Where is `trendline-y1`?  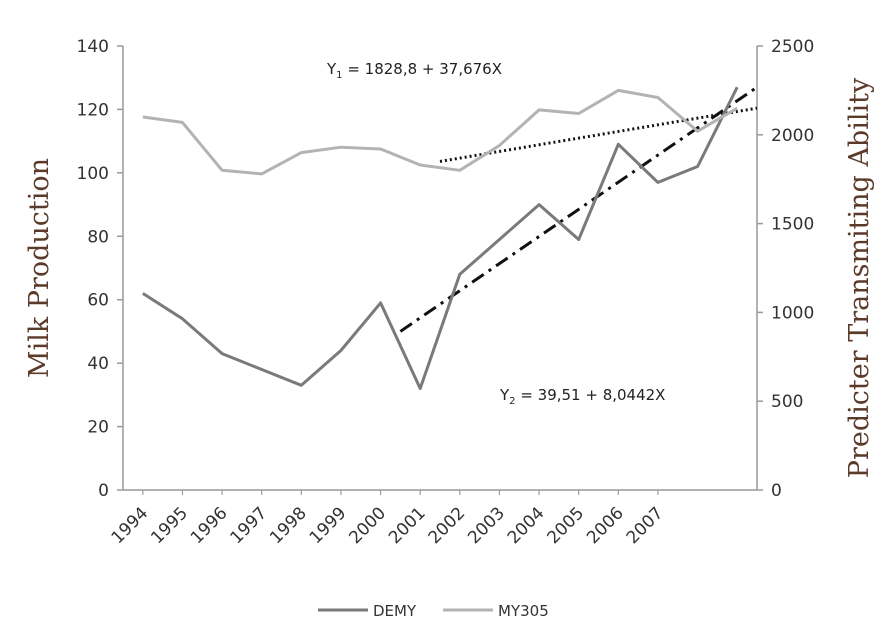
trendline-y1 is located at coordinates (598, 134).